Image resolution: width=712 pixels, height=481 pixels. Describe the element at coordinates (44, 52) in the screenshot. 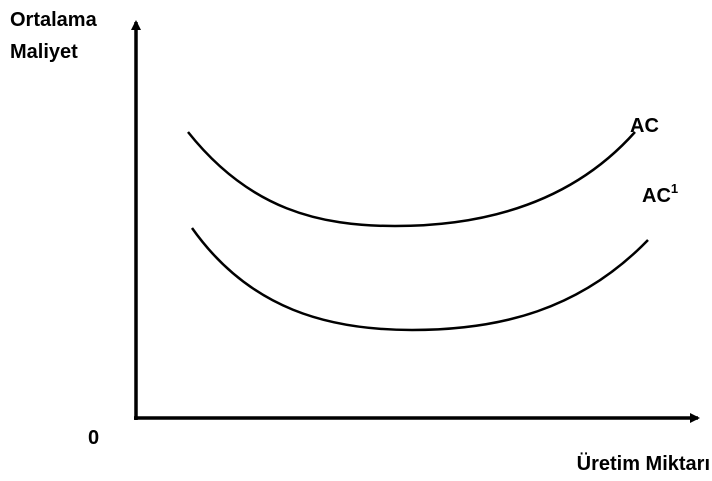

I see `y-axis-label: Maliyet` at that location.